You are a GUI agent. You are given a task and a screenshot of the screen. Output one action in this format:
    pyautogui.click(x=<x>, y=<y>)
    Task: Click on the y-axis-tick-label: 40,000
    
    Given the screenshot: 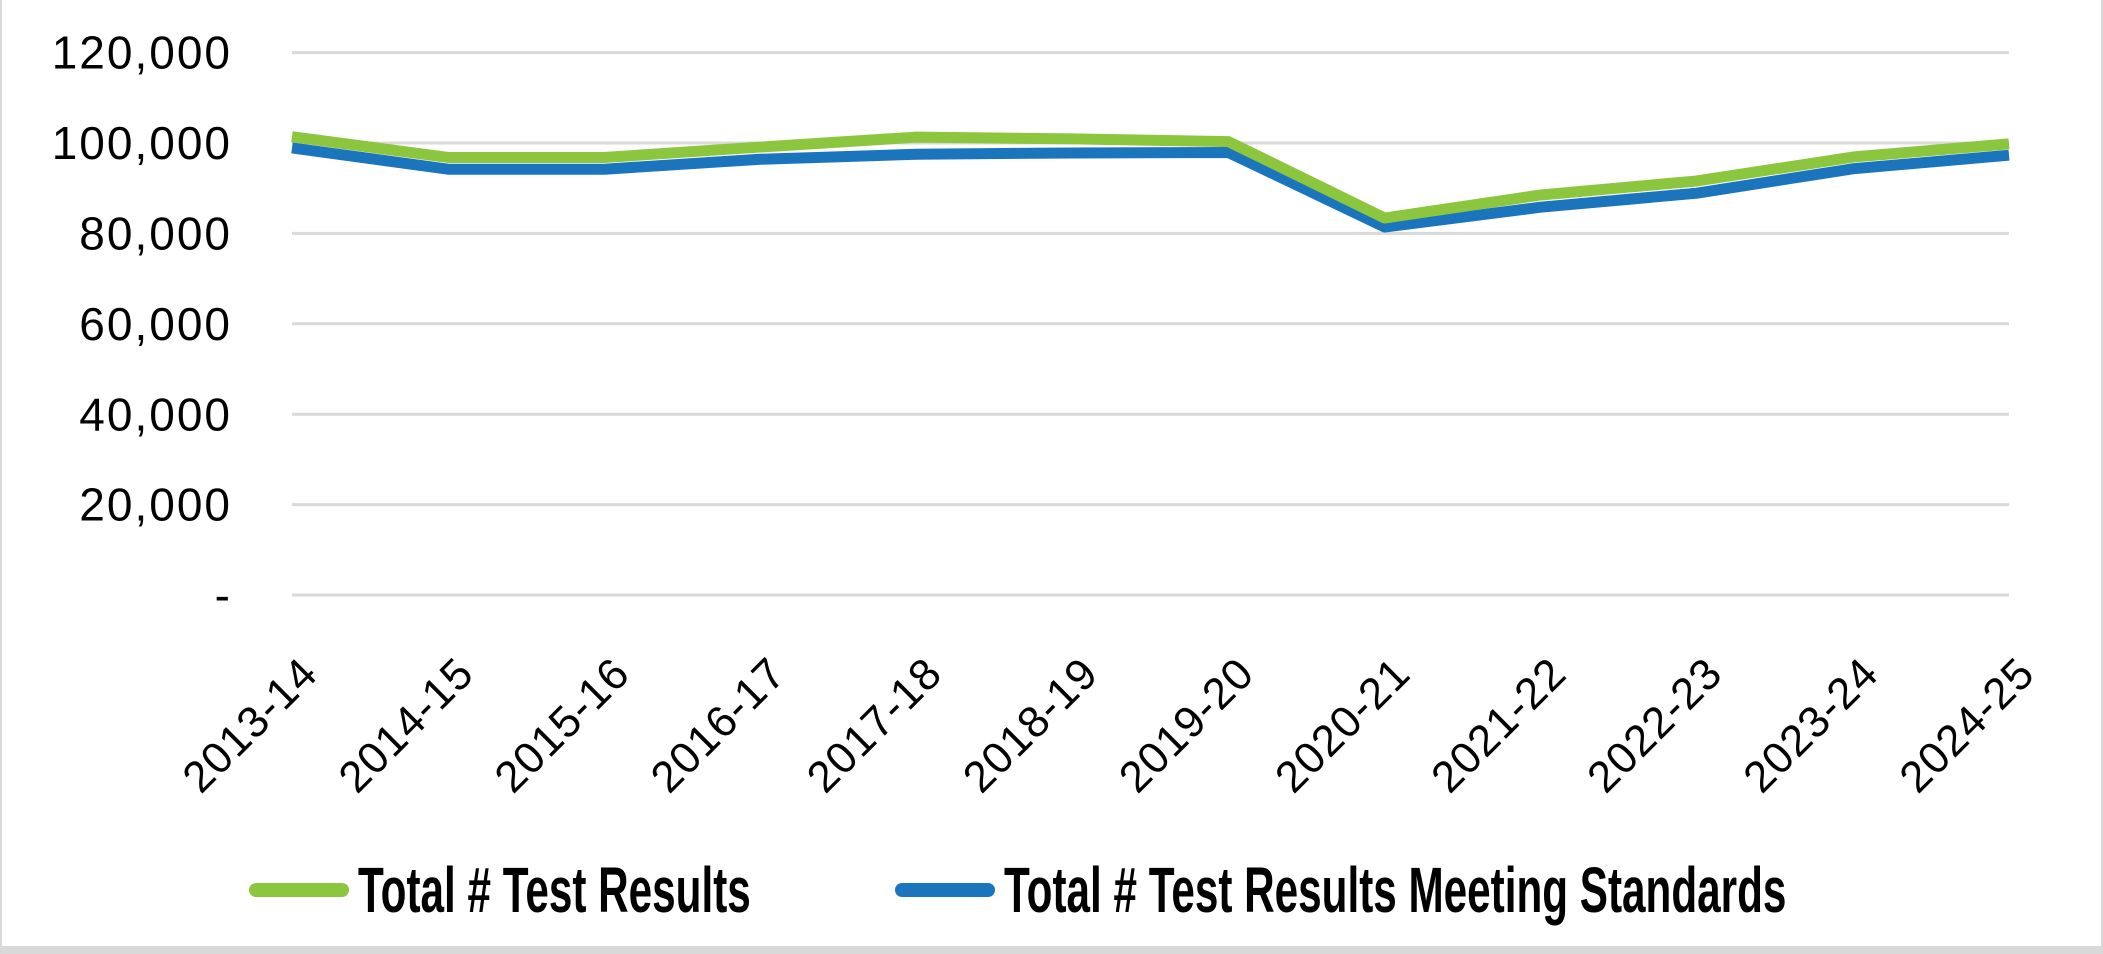 What is the action you would take?
    pyautogui.click(x=155, y=414)
    